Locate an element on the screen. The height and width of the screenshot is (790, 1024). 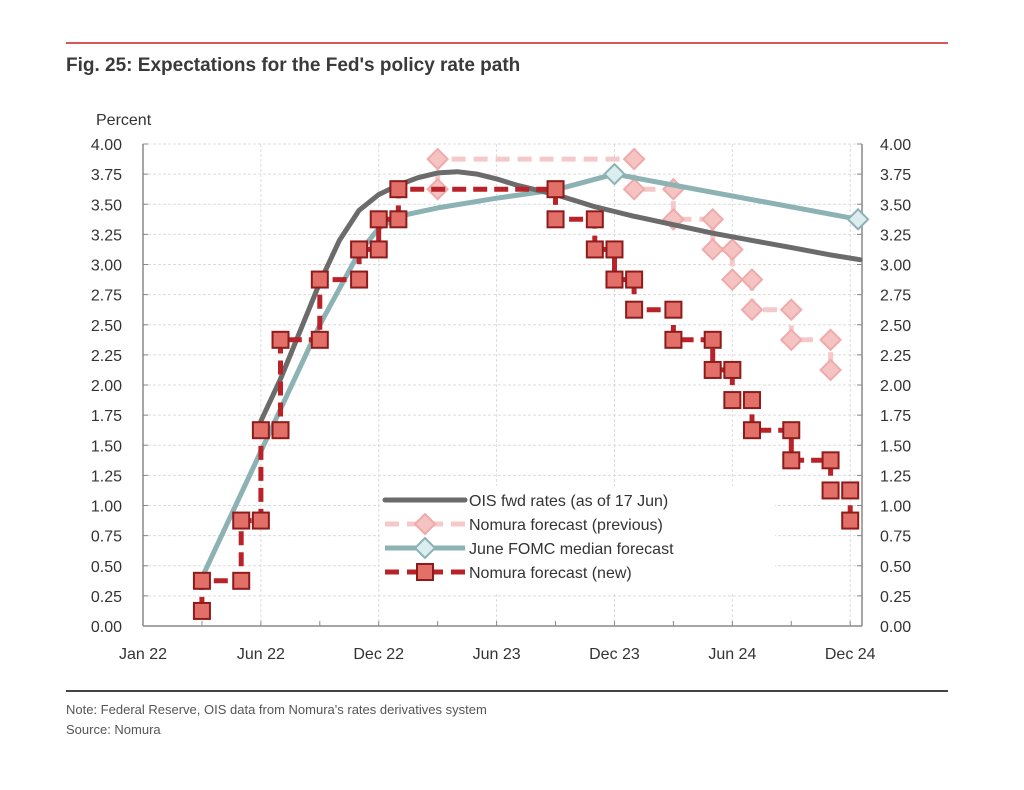
y-tick-label-left: 0.25 is located at coordinates (106, 597).